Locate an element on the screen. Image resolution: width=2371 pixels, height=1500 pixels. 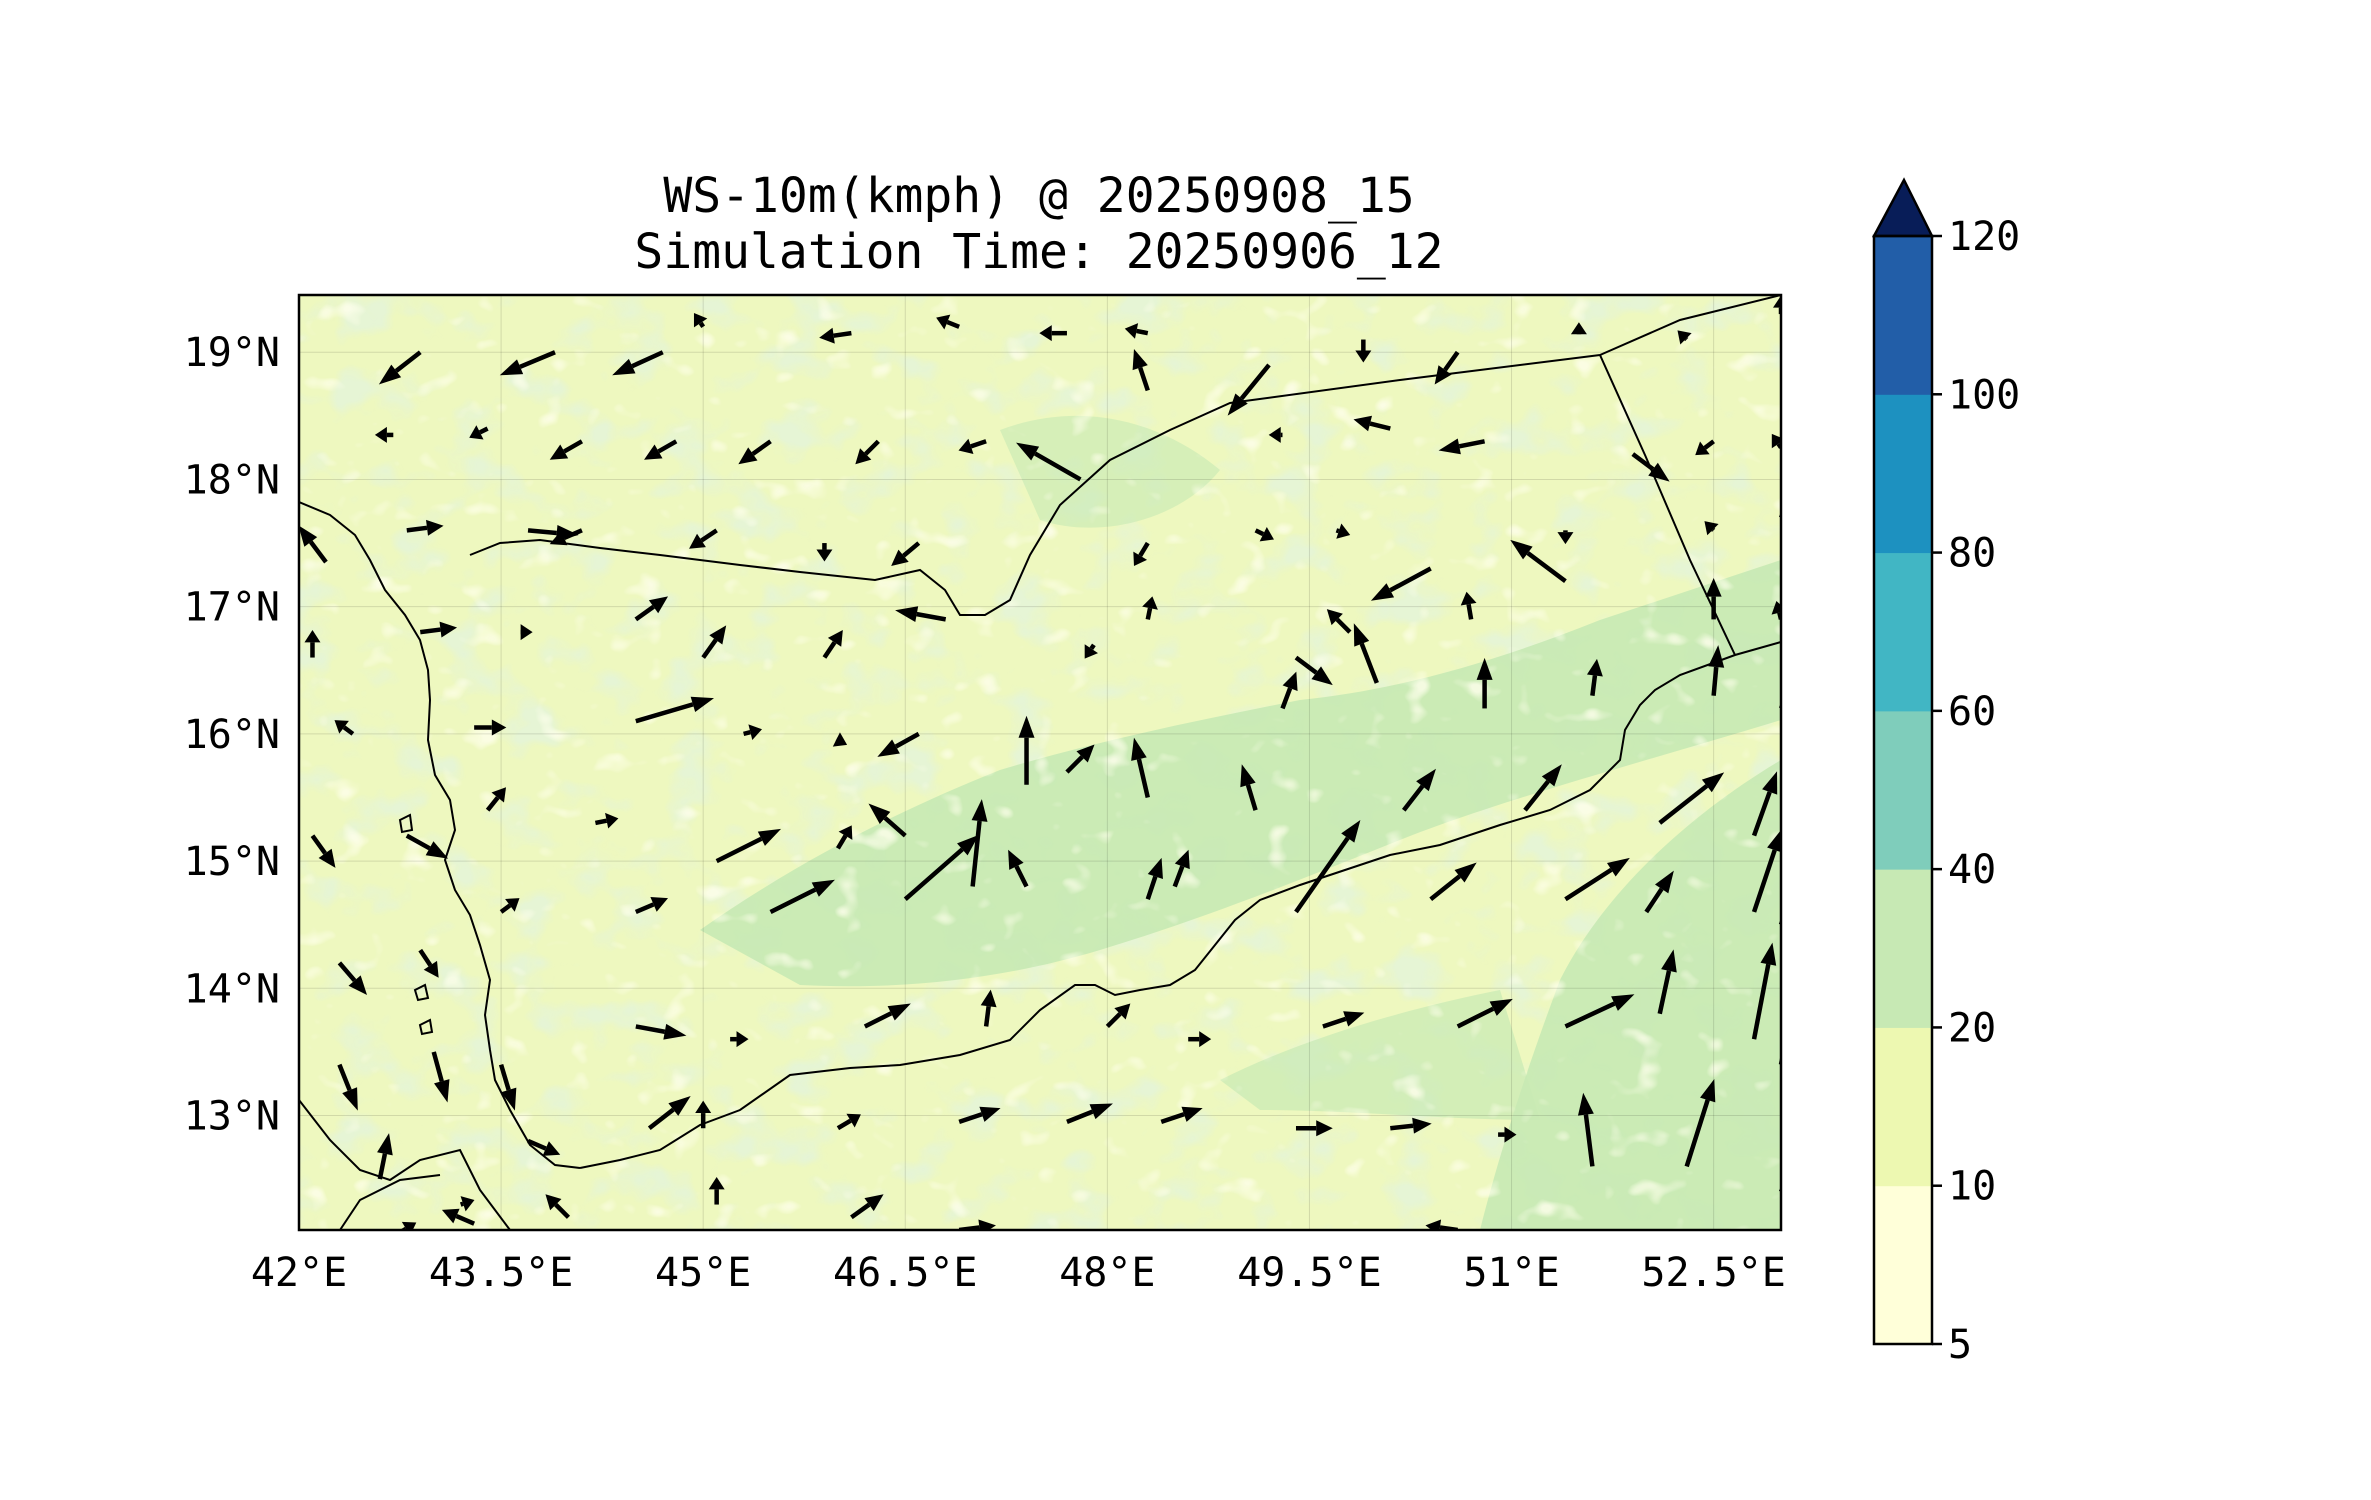
djibouti-coast is located at coordinates (390, 1202).